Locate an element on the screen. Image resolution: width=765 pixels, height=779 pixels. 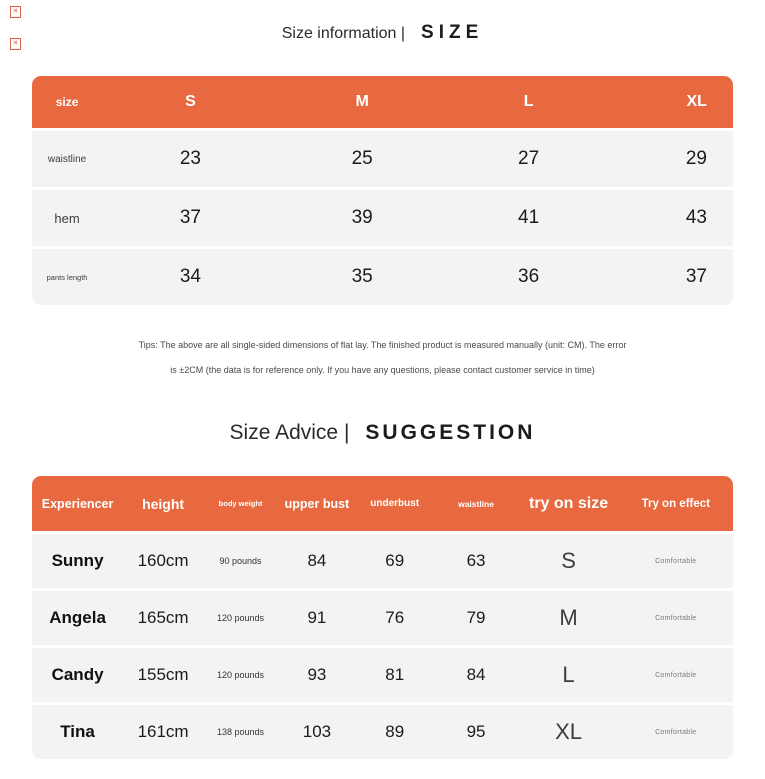
table-row-pants-length: pants length 34 35 36 37 is located at coordinates (382, 277).